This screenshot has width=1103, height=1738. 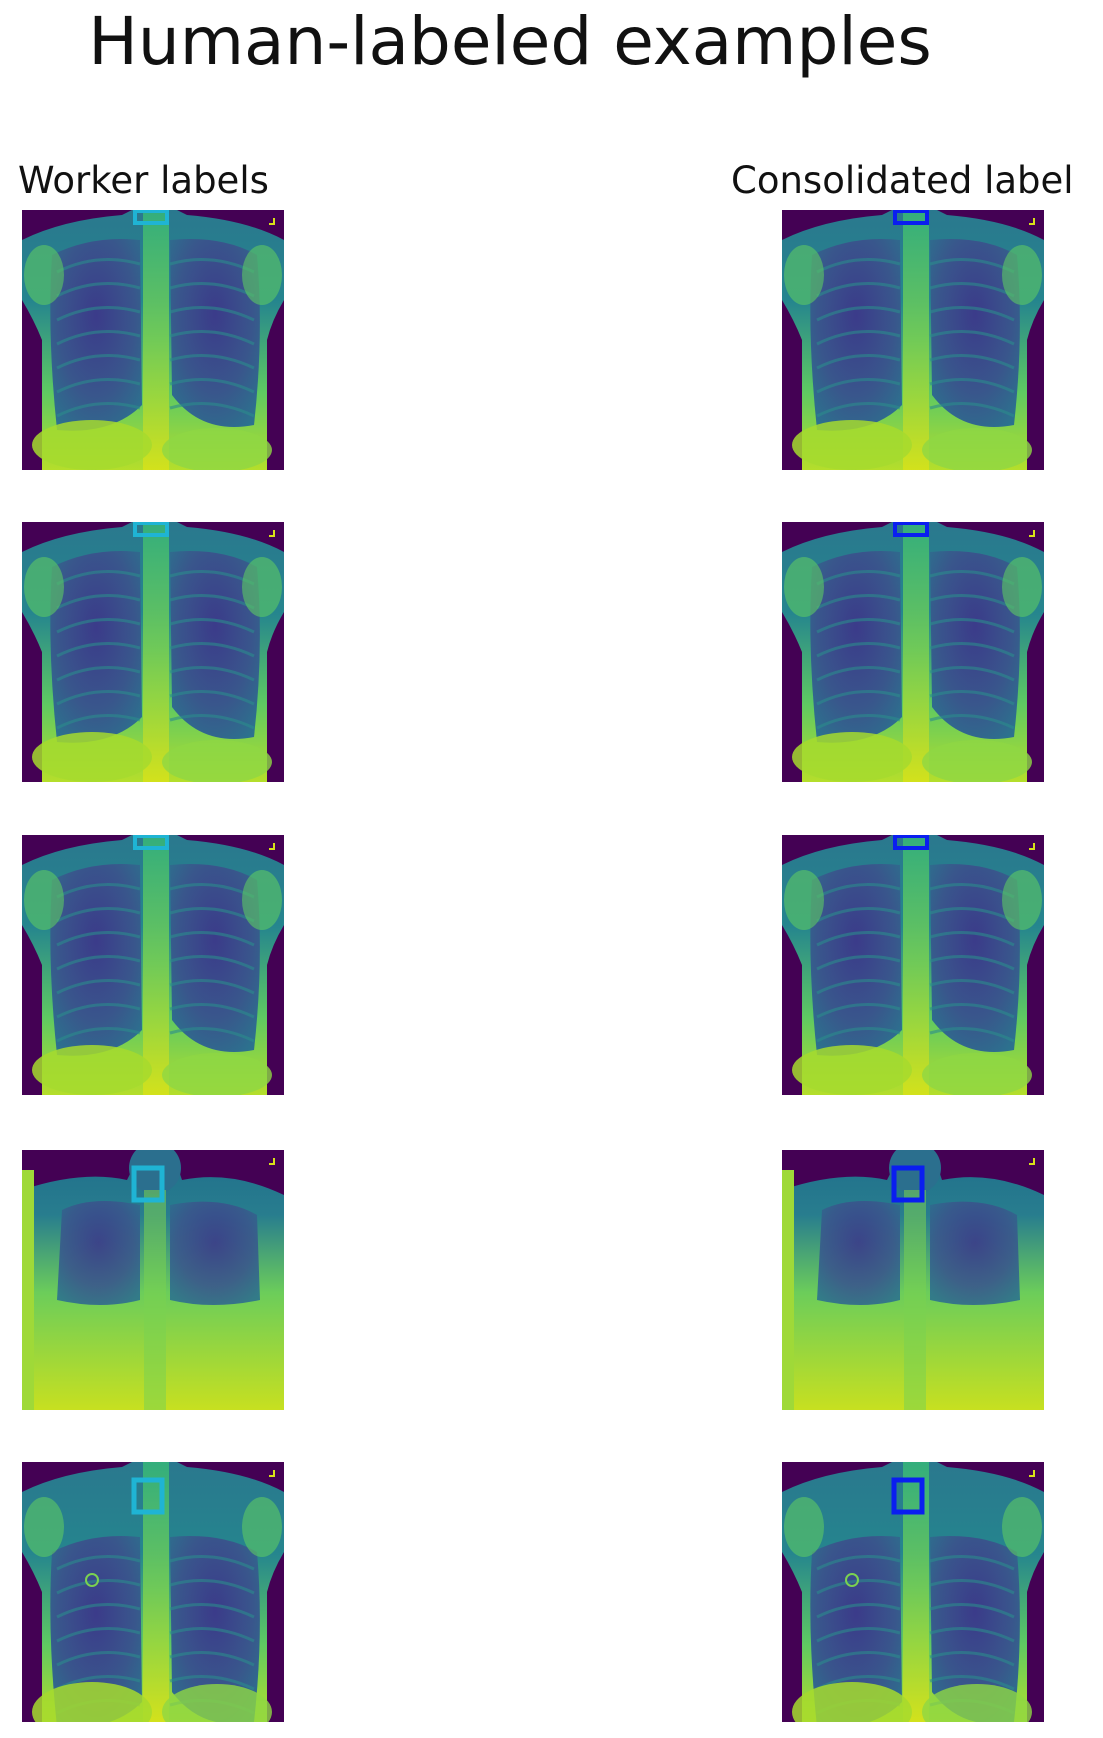 I want to click on consolidated-label-heading: Consolidated label, so click(x=902, y=180).